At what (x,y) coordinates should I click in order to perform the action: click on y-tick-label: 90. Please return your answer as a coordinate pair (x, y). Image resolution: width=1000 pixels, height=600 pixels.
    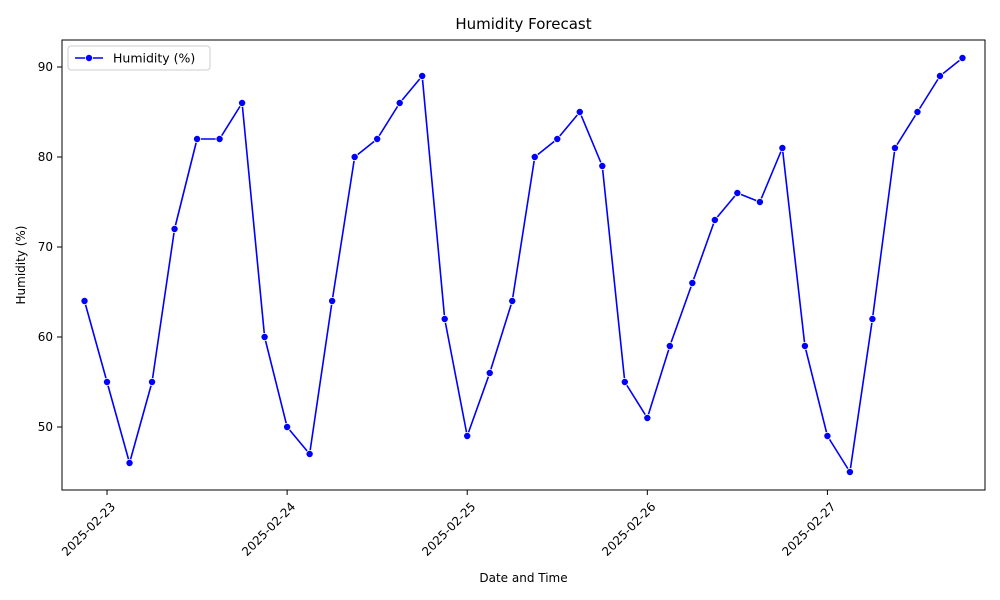
    Looking at the image, I should click on (45, 67).